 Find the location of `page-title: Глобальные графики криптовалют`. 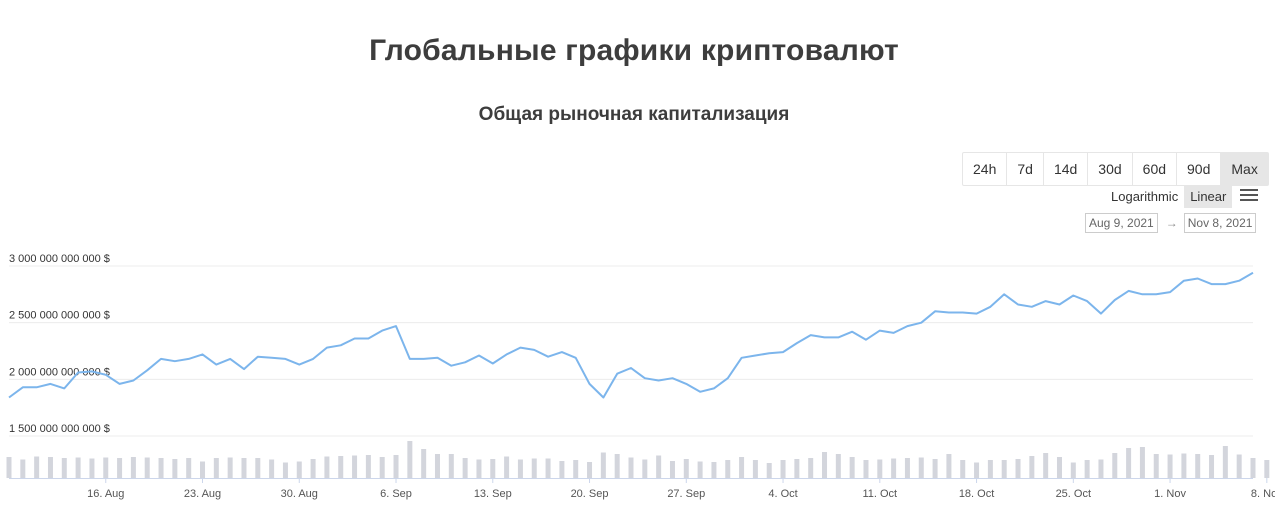

page-title: Глобальные графики криптовалют is located at coordinates (634, 50).